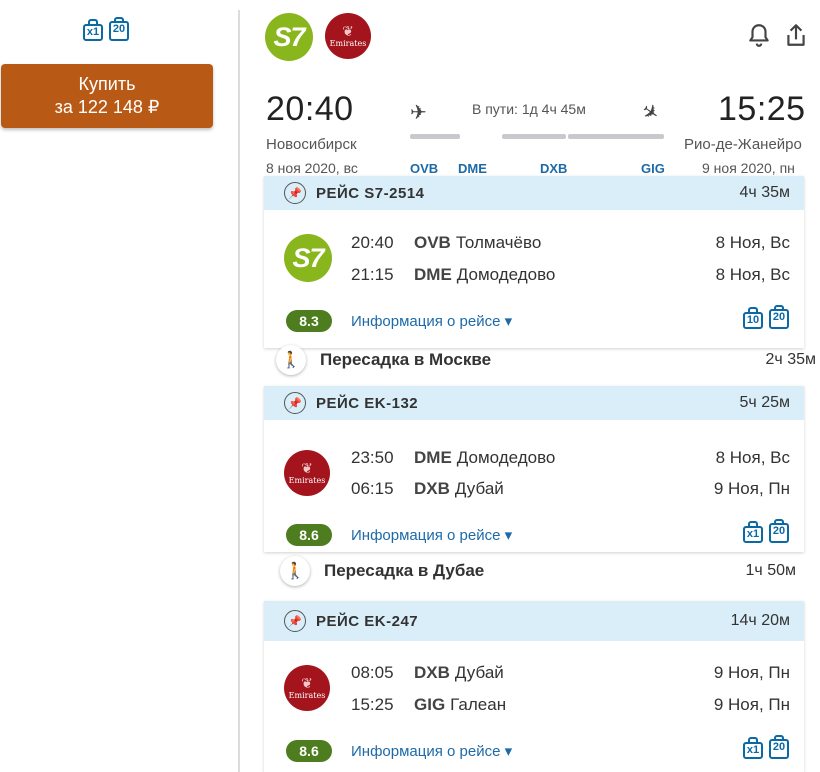 Image resolution: width=820 pixels, height=772 pixels. Describe the element at coordinates (743, 144) in the screenshot. I see `arrival-city: Рио-де-Жанейро` at that location.